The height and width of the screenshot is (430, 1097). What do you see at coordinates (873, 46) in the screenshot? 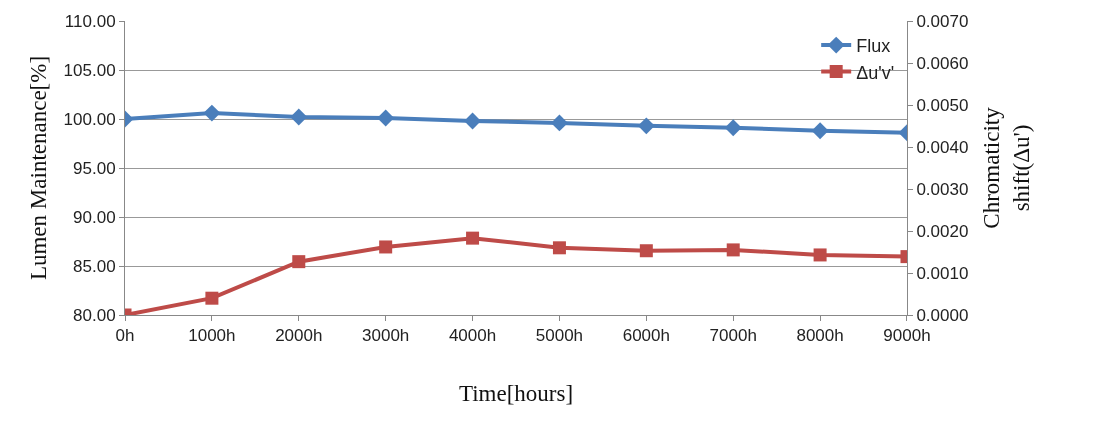
I see `legend-label: Flux` at bounding box center [873, 46].